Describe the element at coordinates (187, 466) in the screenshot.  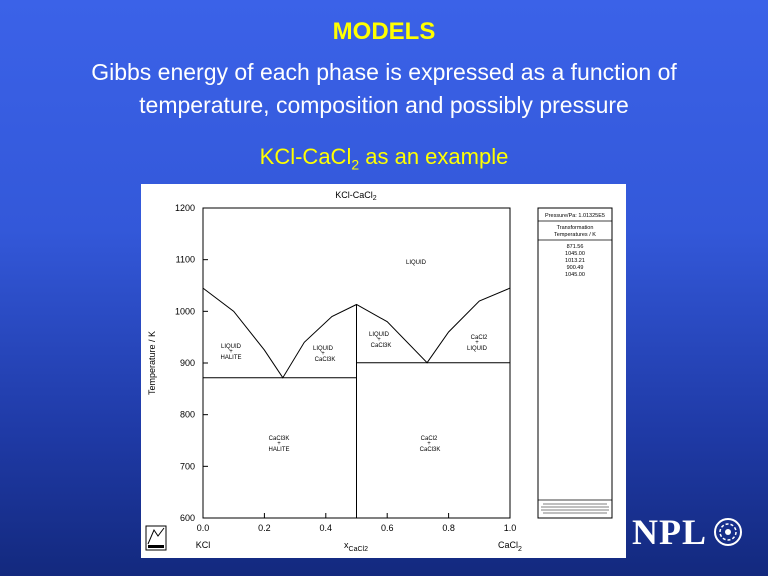
I see `y-tick-label: 700` at that location.